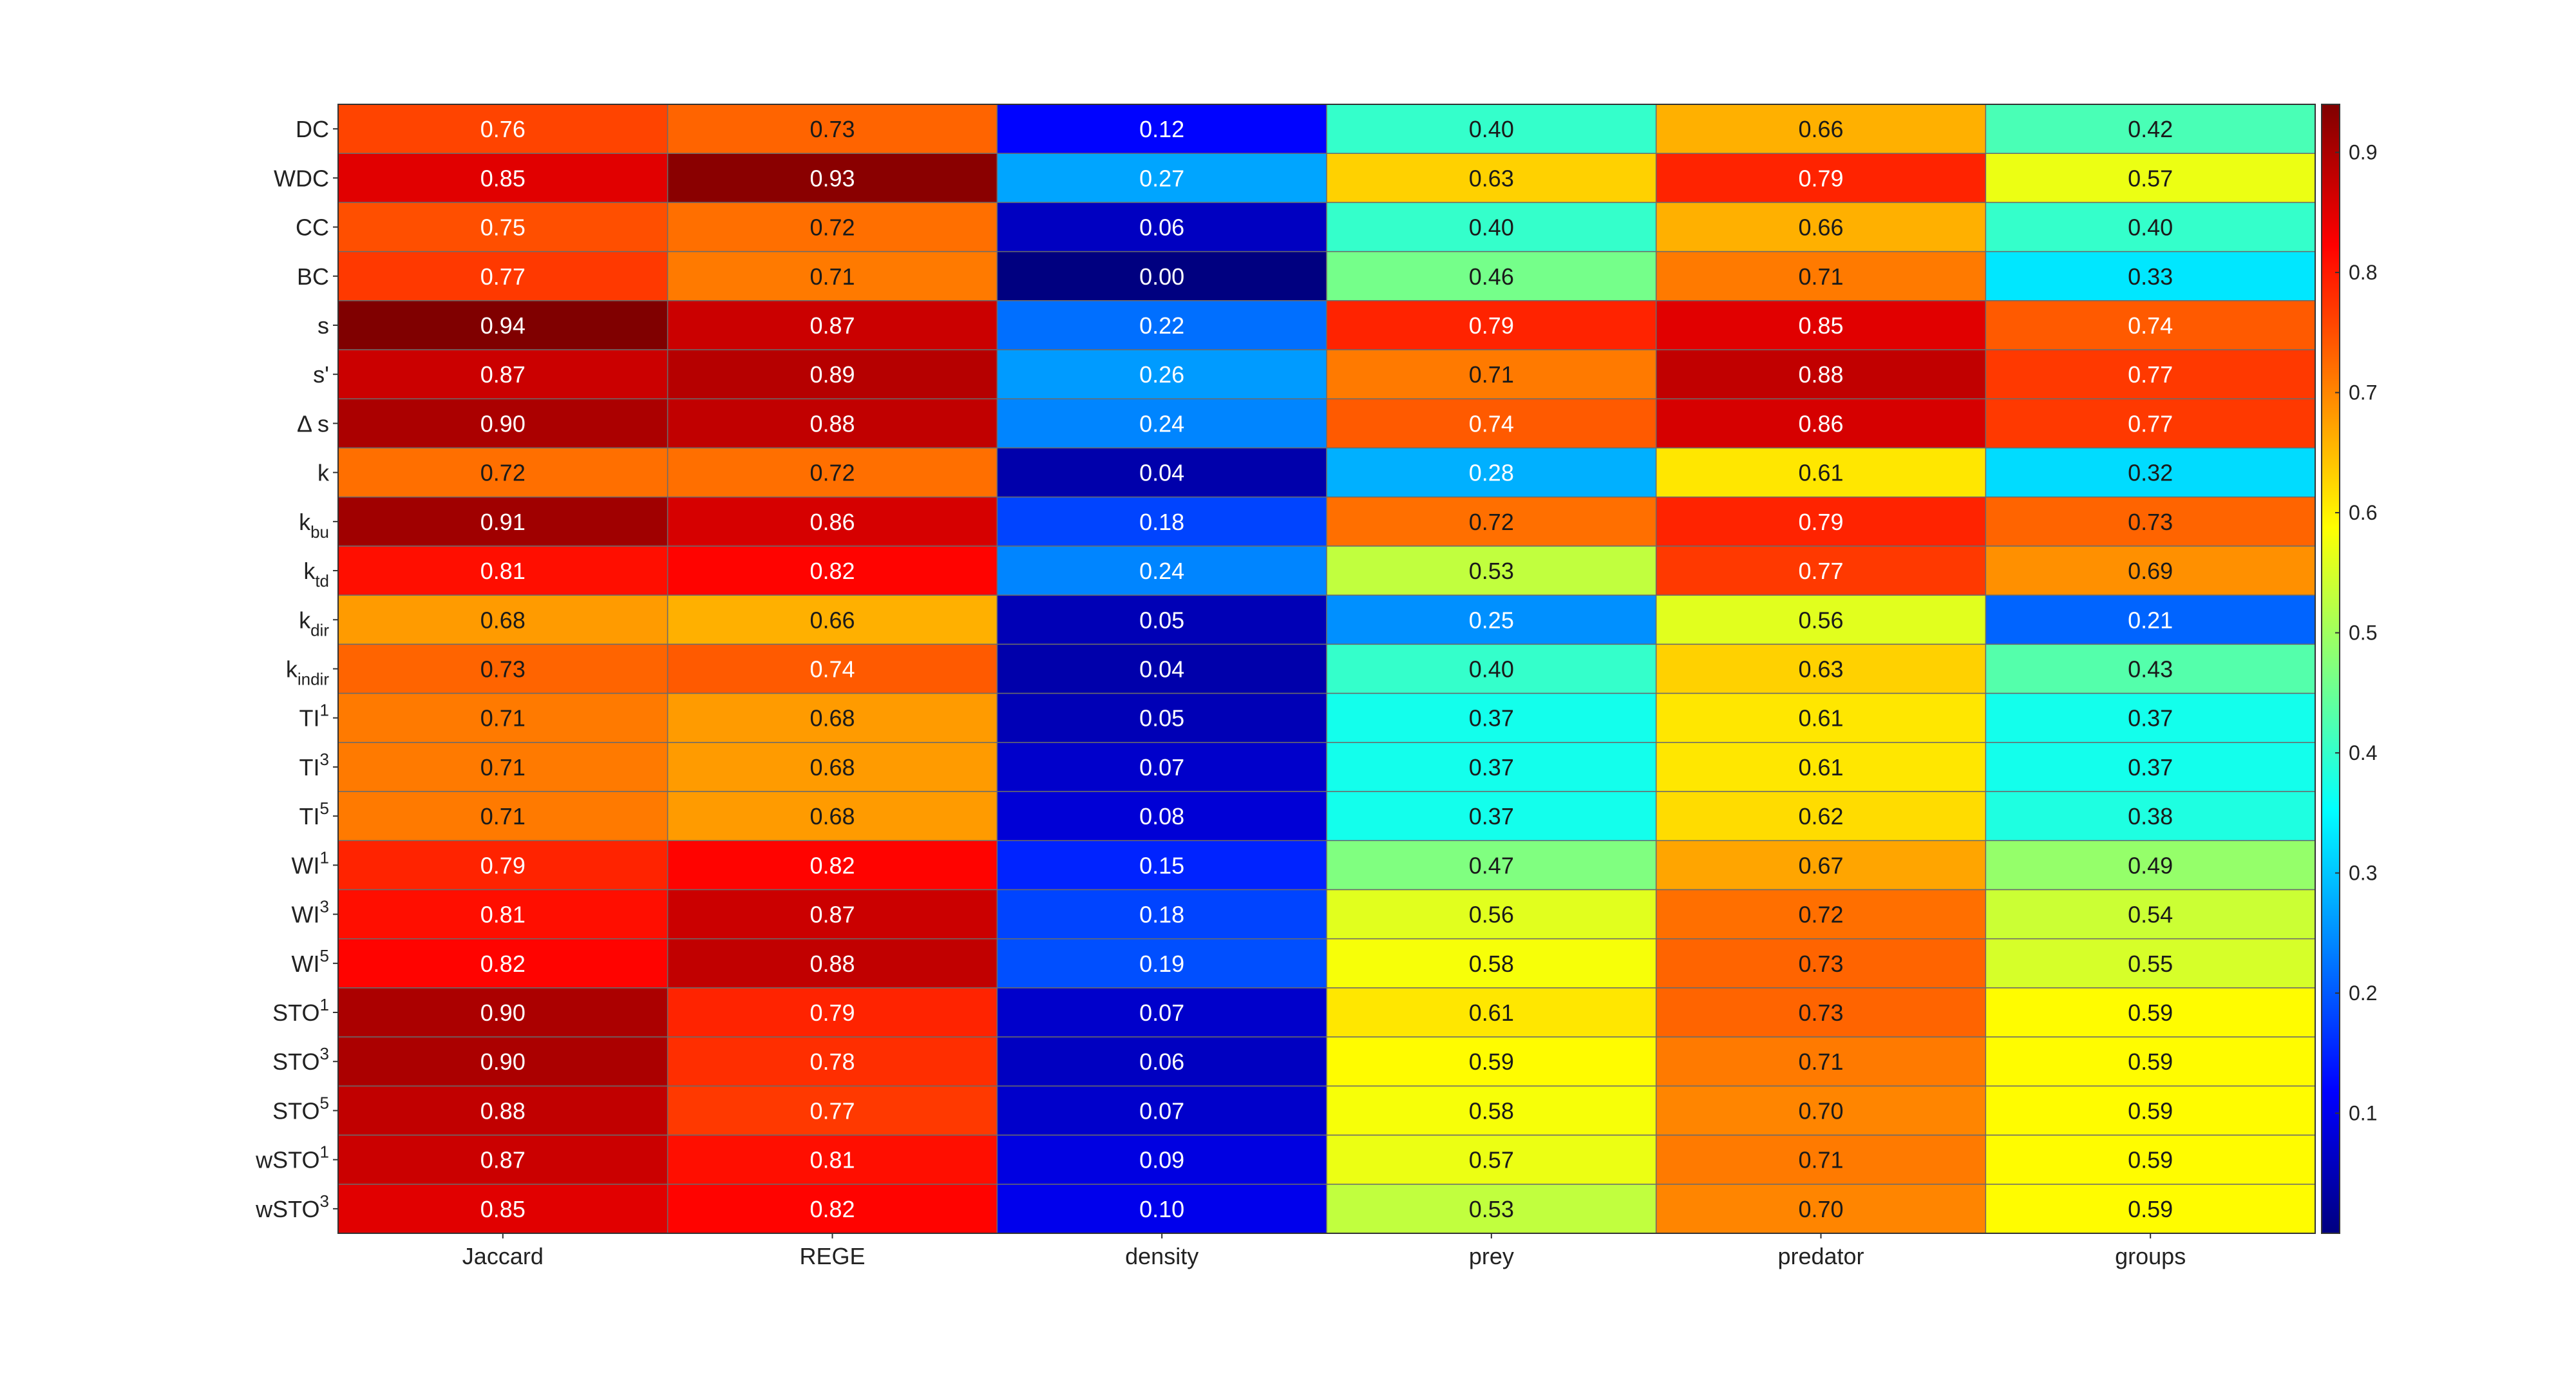 The width and height of the screenshot is (2576, 1384). What do you see at coordinates (323, 325) in the screenshot?
I see `row-tick-label: s` at bounding box center [323, 325].